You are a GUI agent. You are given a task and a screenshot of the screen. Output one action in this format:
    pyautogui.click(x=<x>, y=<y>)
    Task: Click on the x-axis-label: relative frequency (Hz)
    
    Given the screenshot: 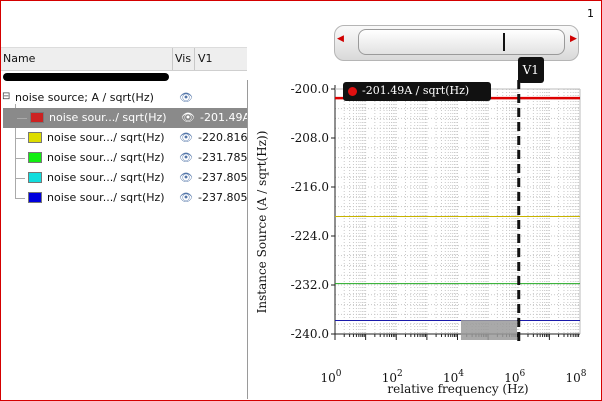 What is the action you would take?
    pyautogui.click(x=457, y=389)
    